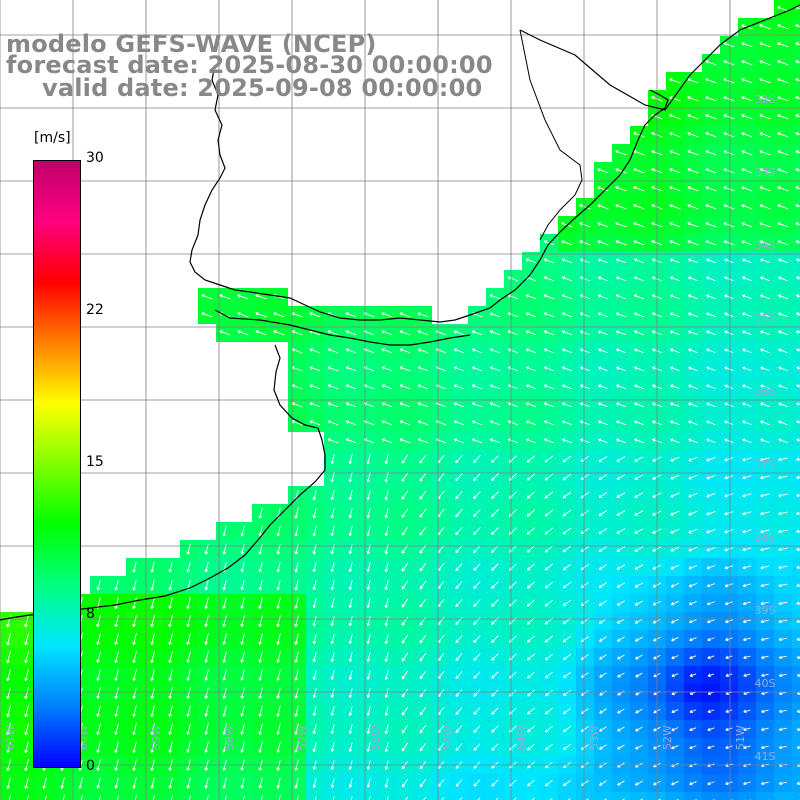  What do you see at coordinates (52, 138) in the screenshot?
I see `colorbar-unit: [m/s]` at bounding box center [52, 138].